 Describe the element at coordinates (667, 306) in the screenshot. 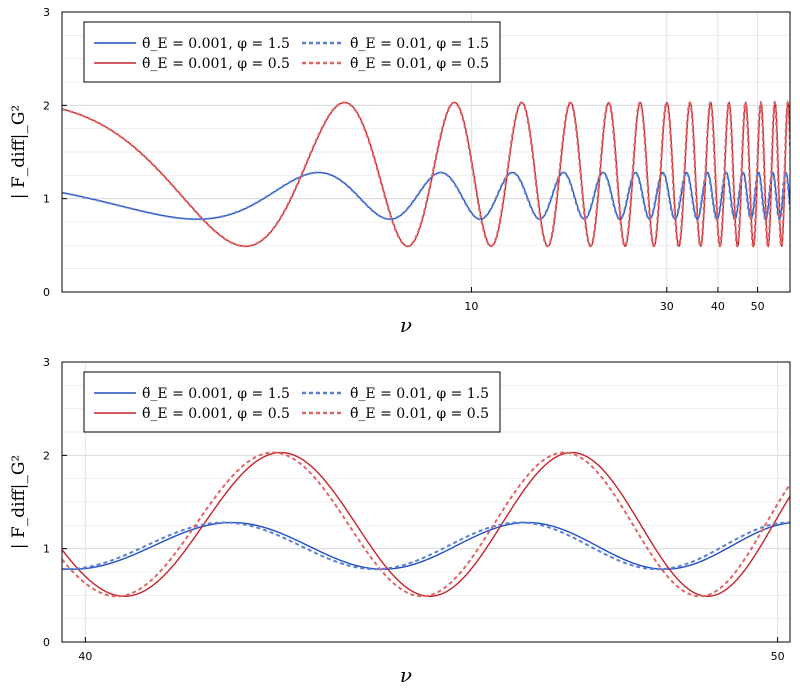

I see `x-tick-label: 30` at that location.